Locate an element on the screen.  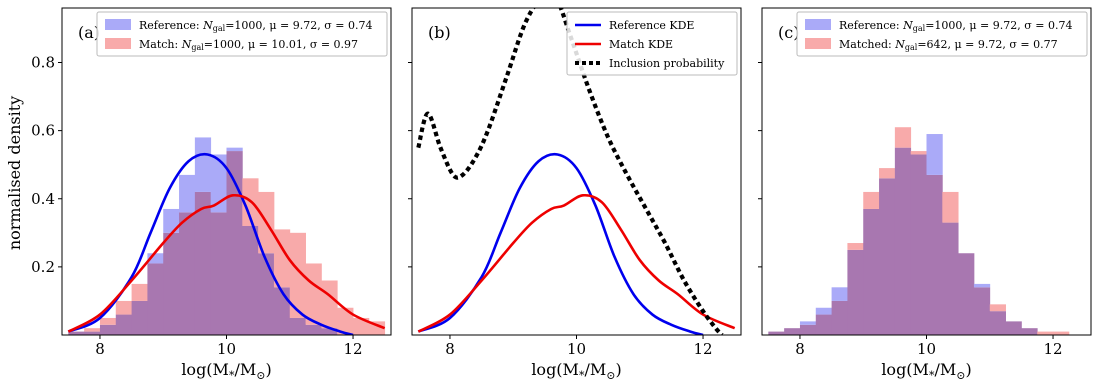
legend-item-1: Reference KDE is located at coordinates (634, 25).